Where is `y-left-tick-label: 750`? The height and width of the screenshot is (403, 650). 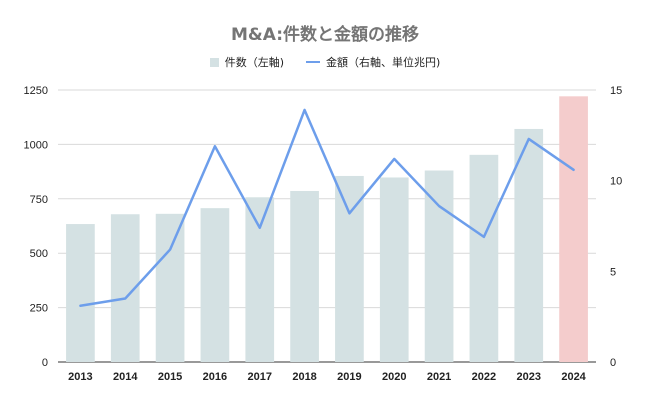
y-left-tick-label: 750 is located at coordinates (39, 200).